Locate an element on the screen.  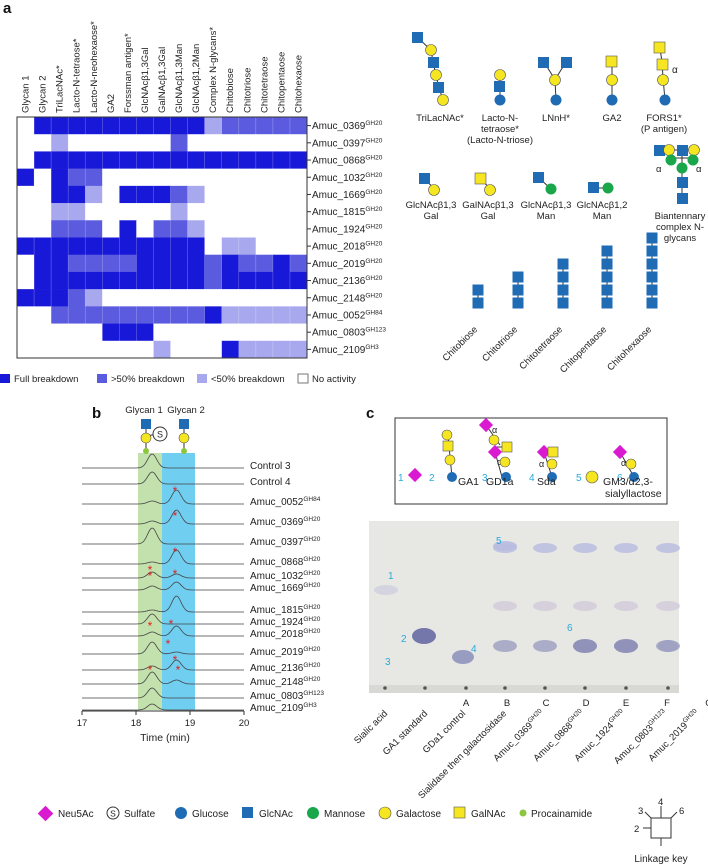
sulfate-letter: S is located at coordinates (160, 435).